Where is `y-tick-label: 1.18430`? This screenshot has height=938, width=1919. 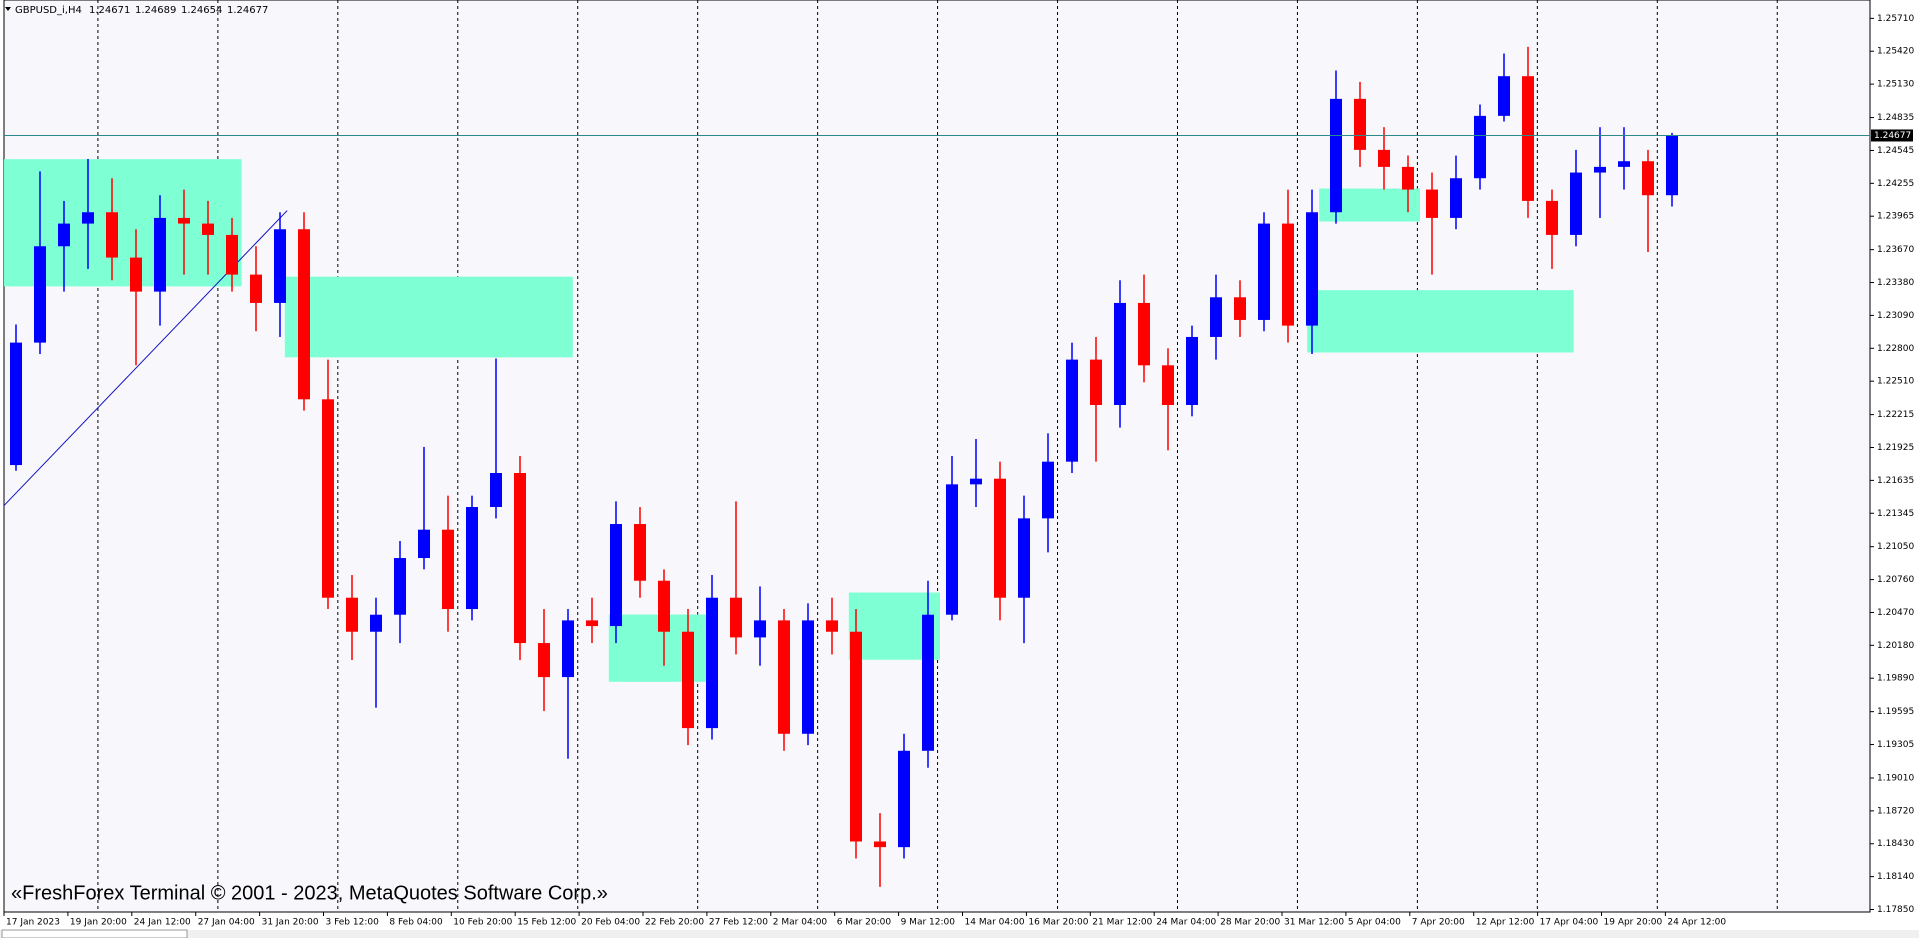
y-tick-label: 1.18430 is located at coordinates (1895, 844).